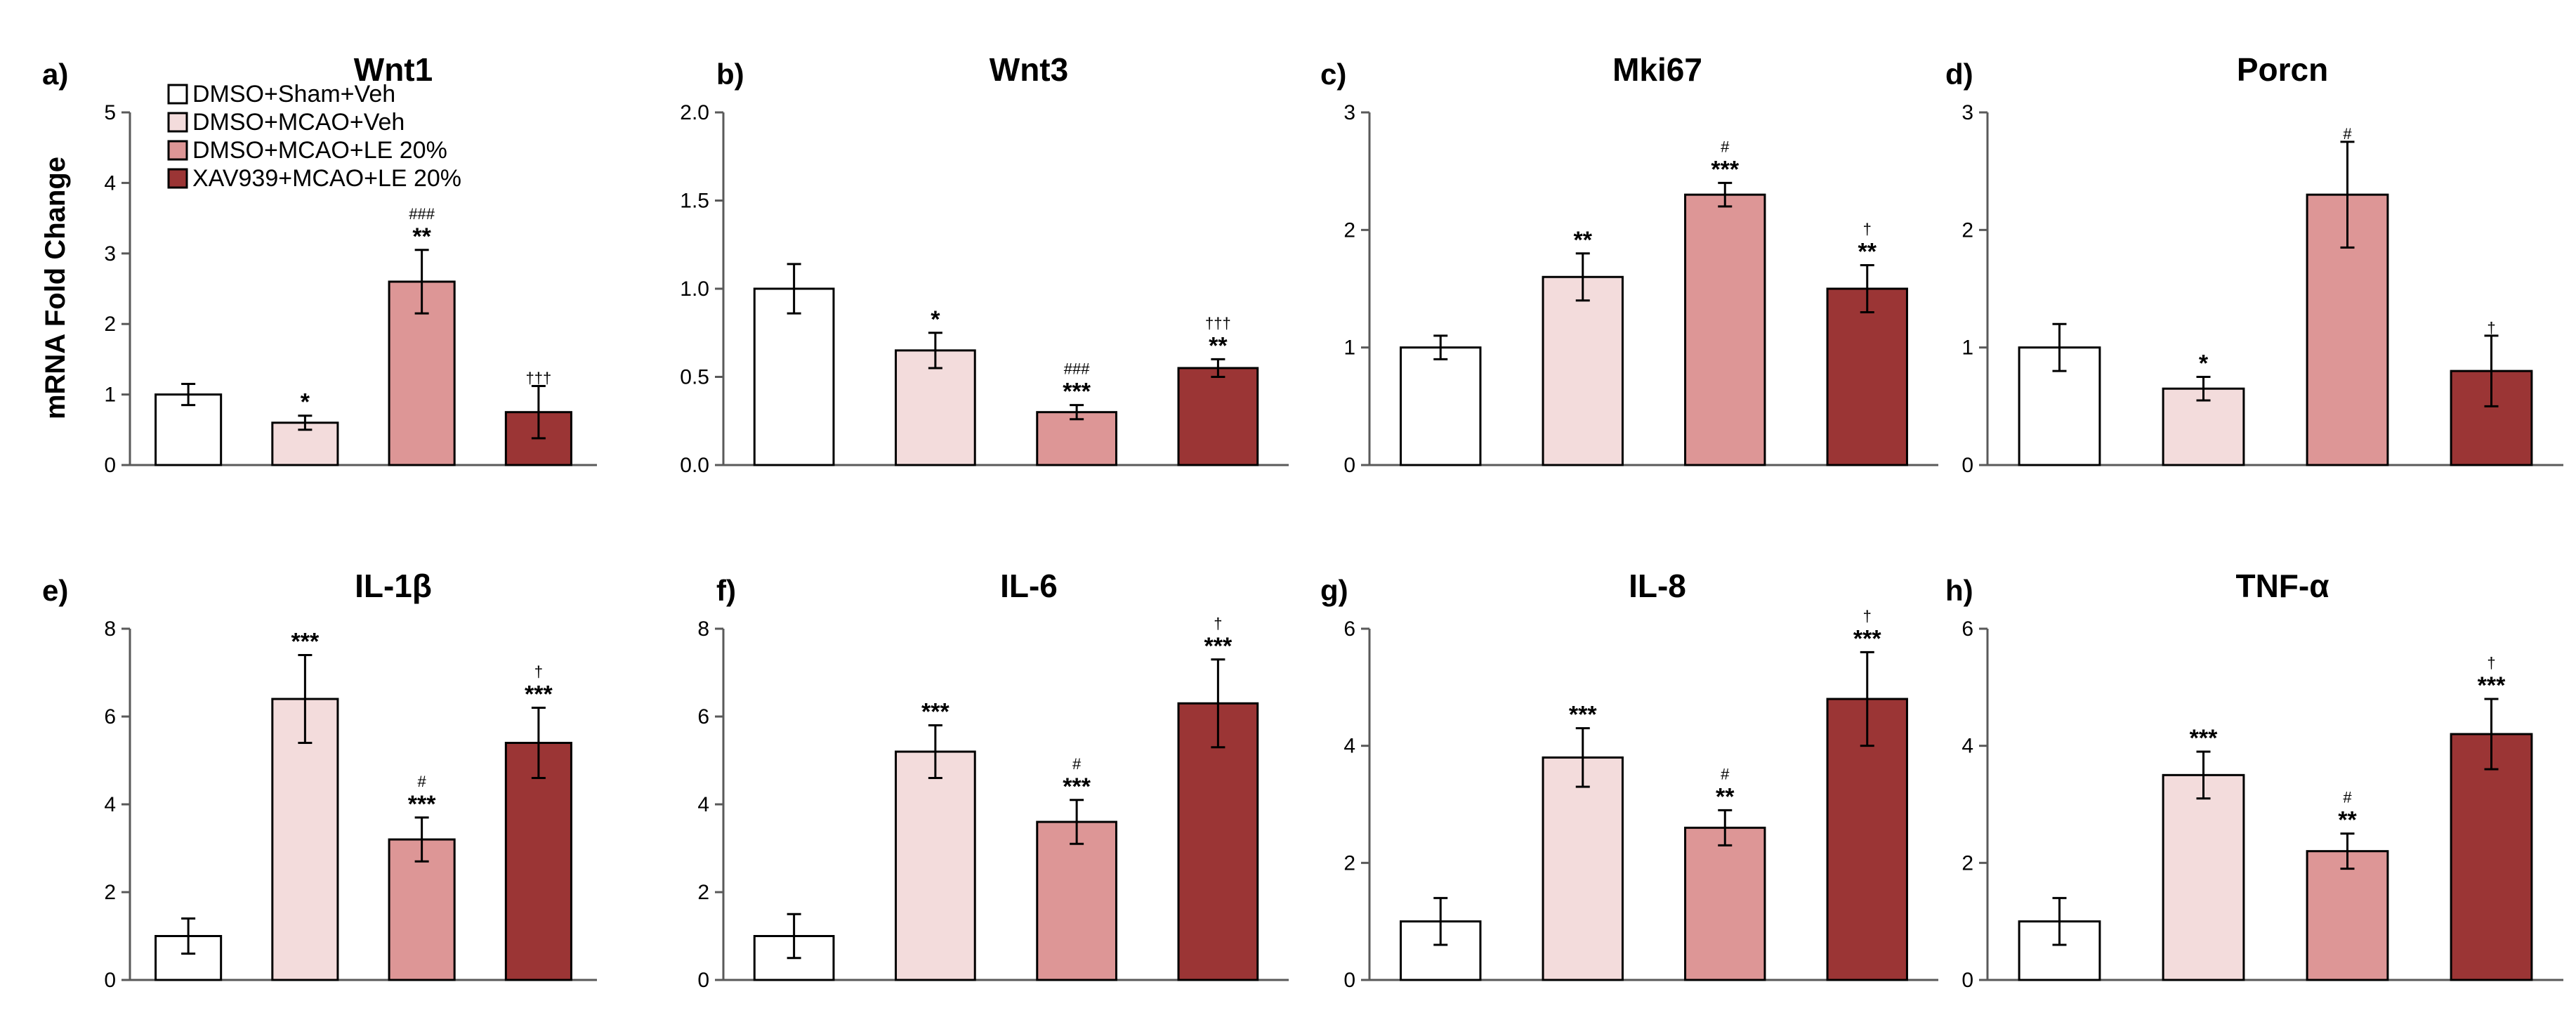 Image resolution: width=2576 pixels, height=1020 pixels. I want to click on legend-item-label: XAV939+MCAO+LE 20%, so click(326, 178).